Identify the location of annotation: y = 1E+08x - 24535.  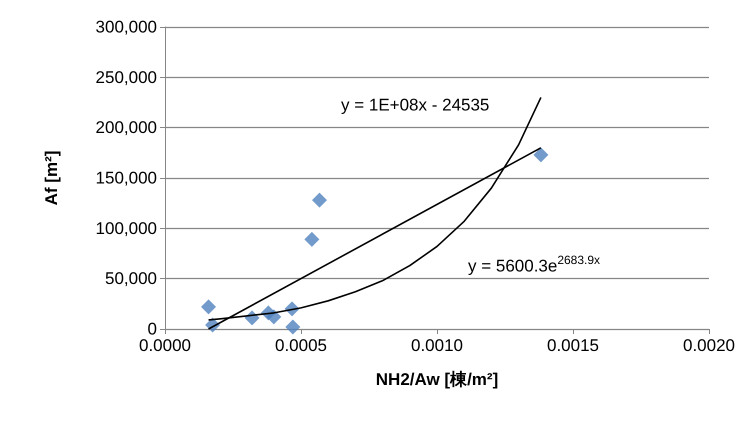
(415, 105).